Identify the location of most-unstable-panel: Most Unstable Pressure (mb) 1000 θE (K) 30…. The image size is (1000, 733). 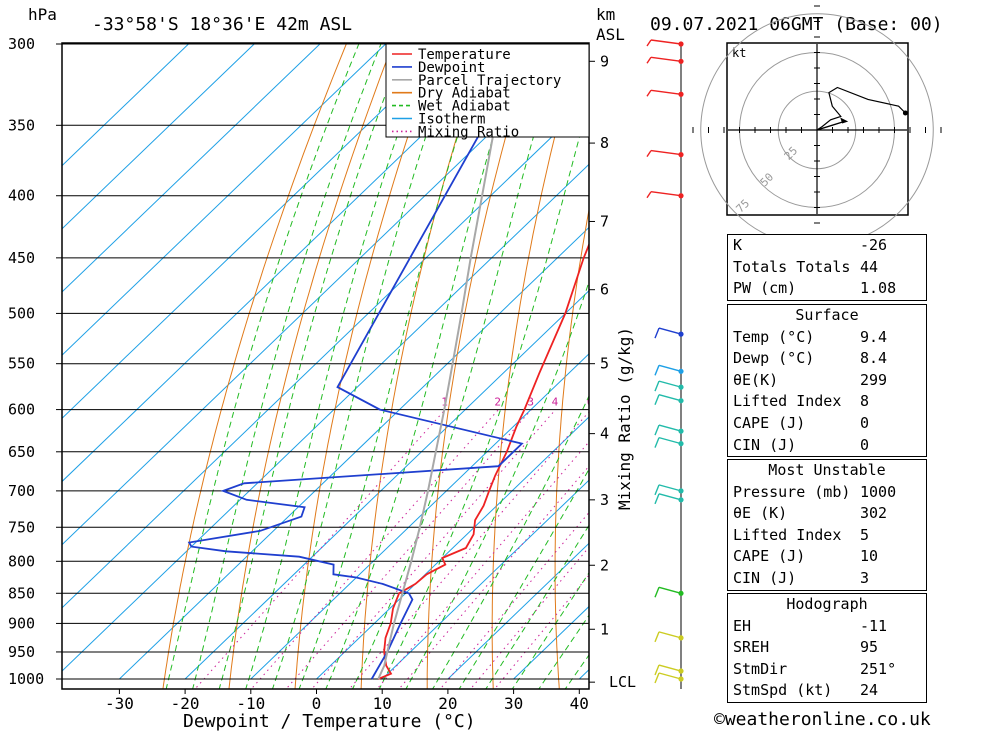
(827, 525).